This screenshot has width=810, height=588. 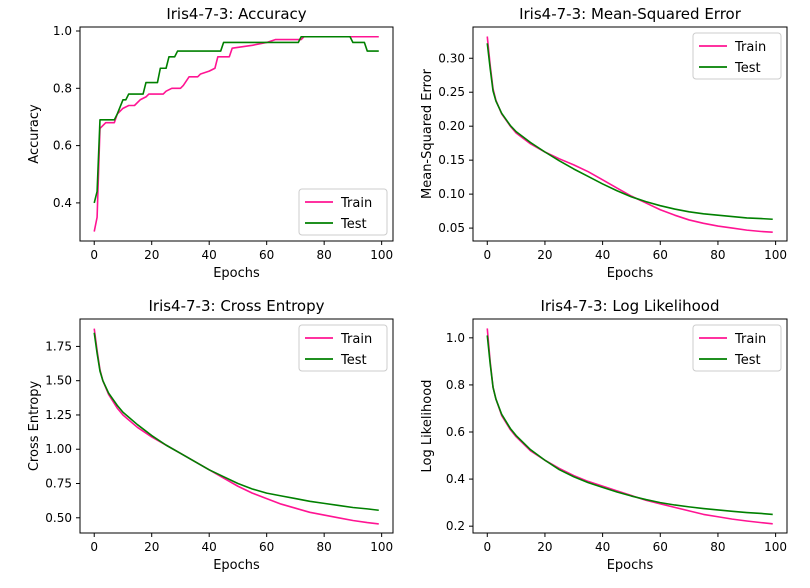 I want to click on y-axis-label: Log Likelihood, so click(x=427, y=426).